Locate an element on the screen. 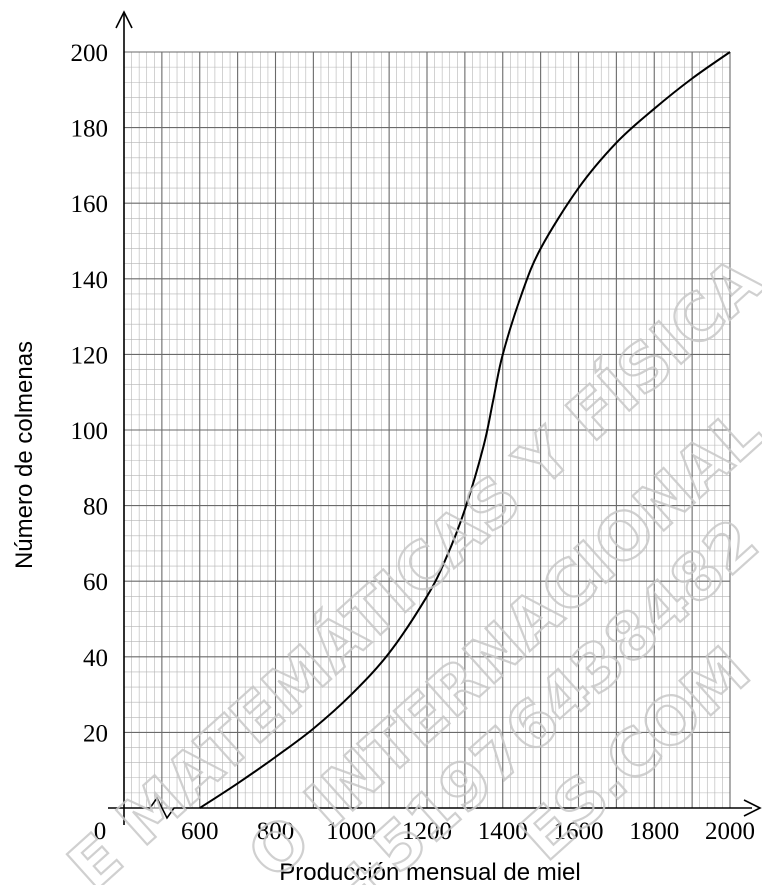  y-tick-label: 200 is located at coordinates (90, 53).